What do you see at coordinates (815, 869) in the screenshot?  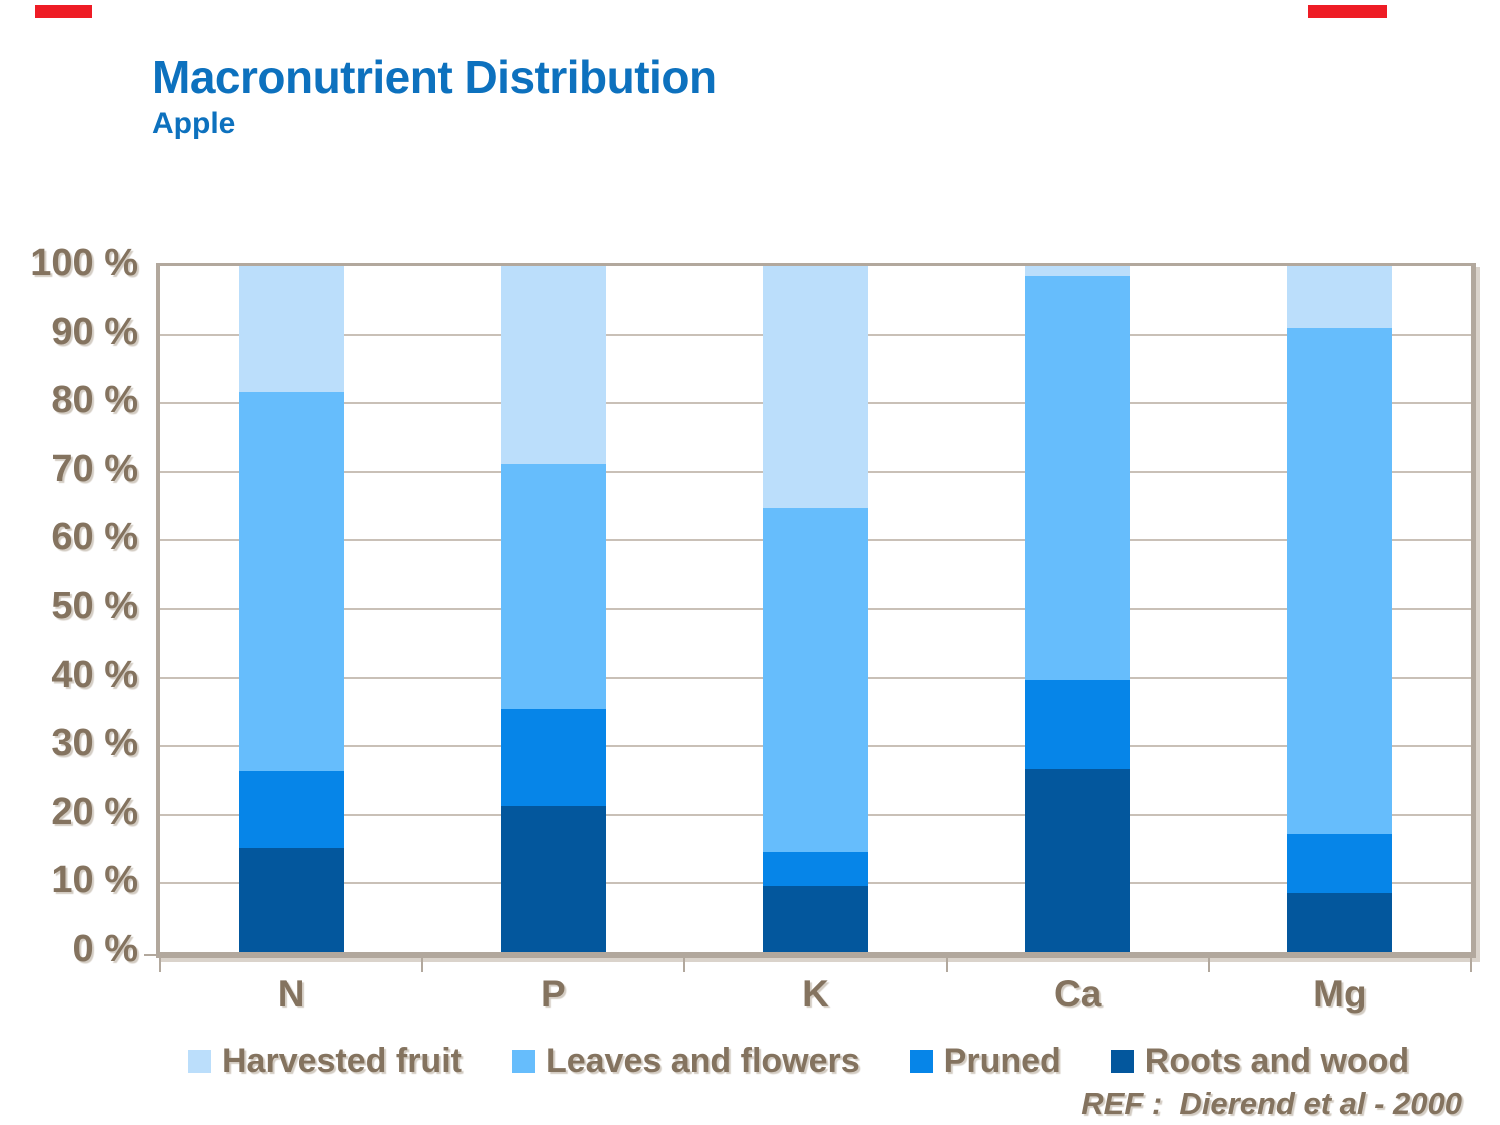 I see `bar-segment-K-pruned` at bounding box center [815, 869].